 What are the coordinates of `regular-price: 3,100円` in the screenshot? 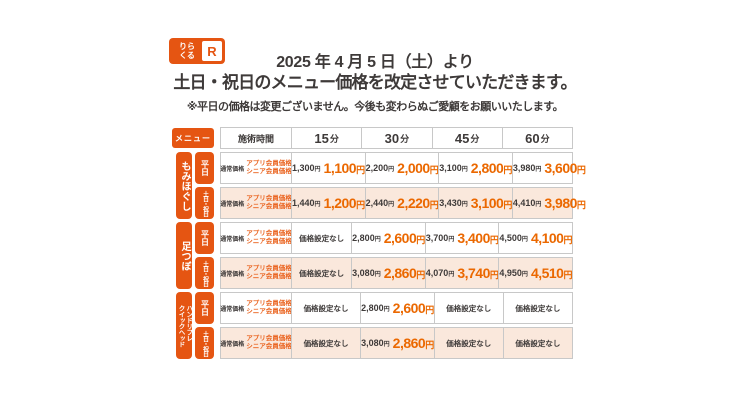 It's located at (453, 168).